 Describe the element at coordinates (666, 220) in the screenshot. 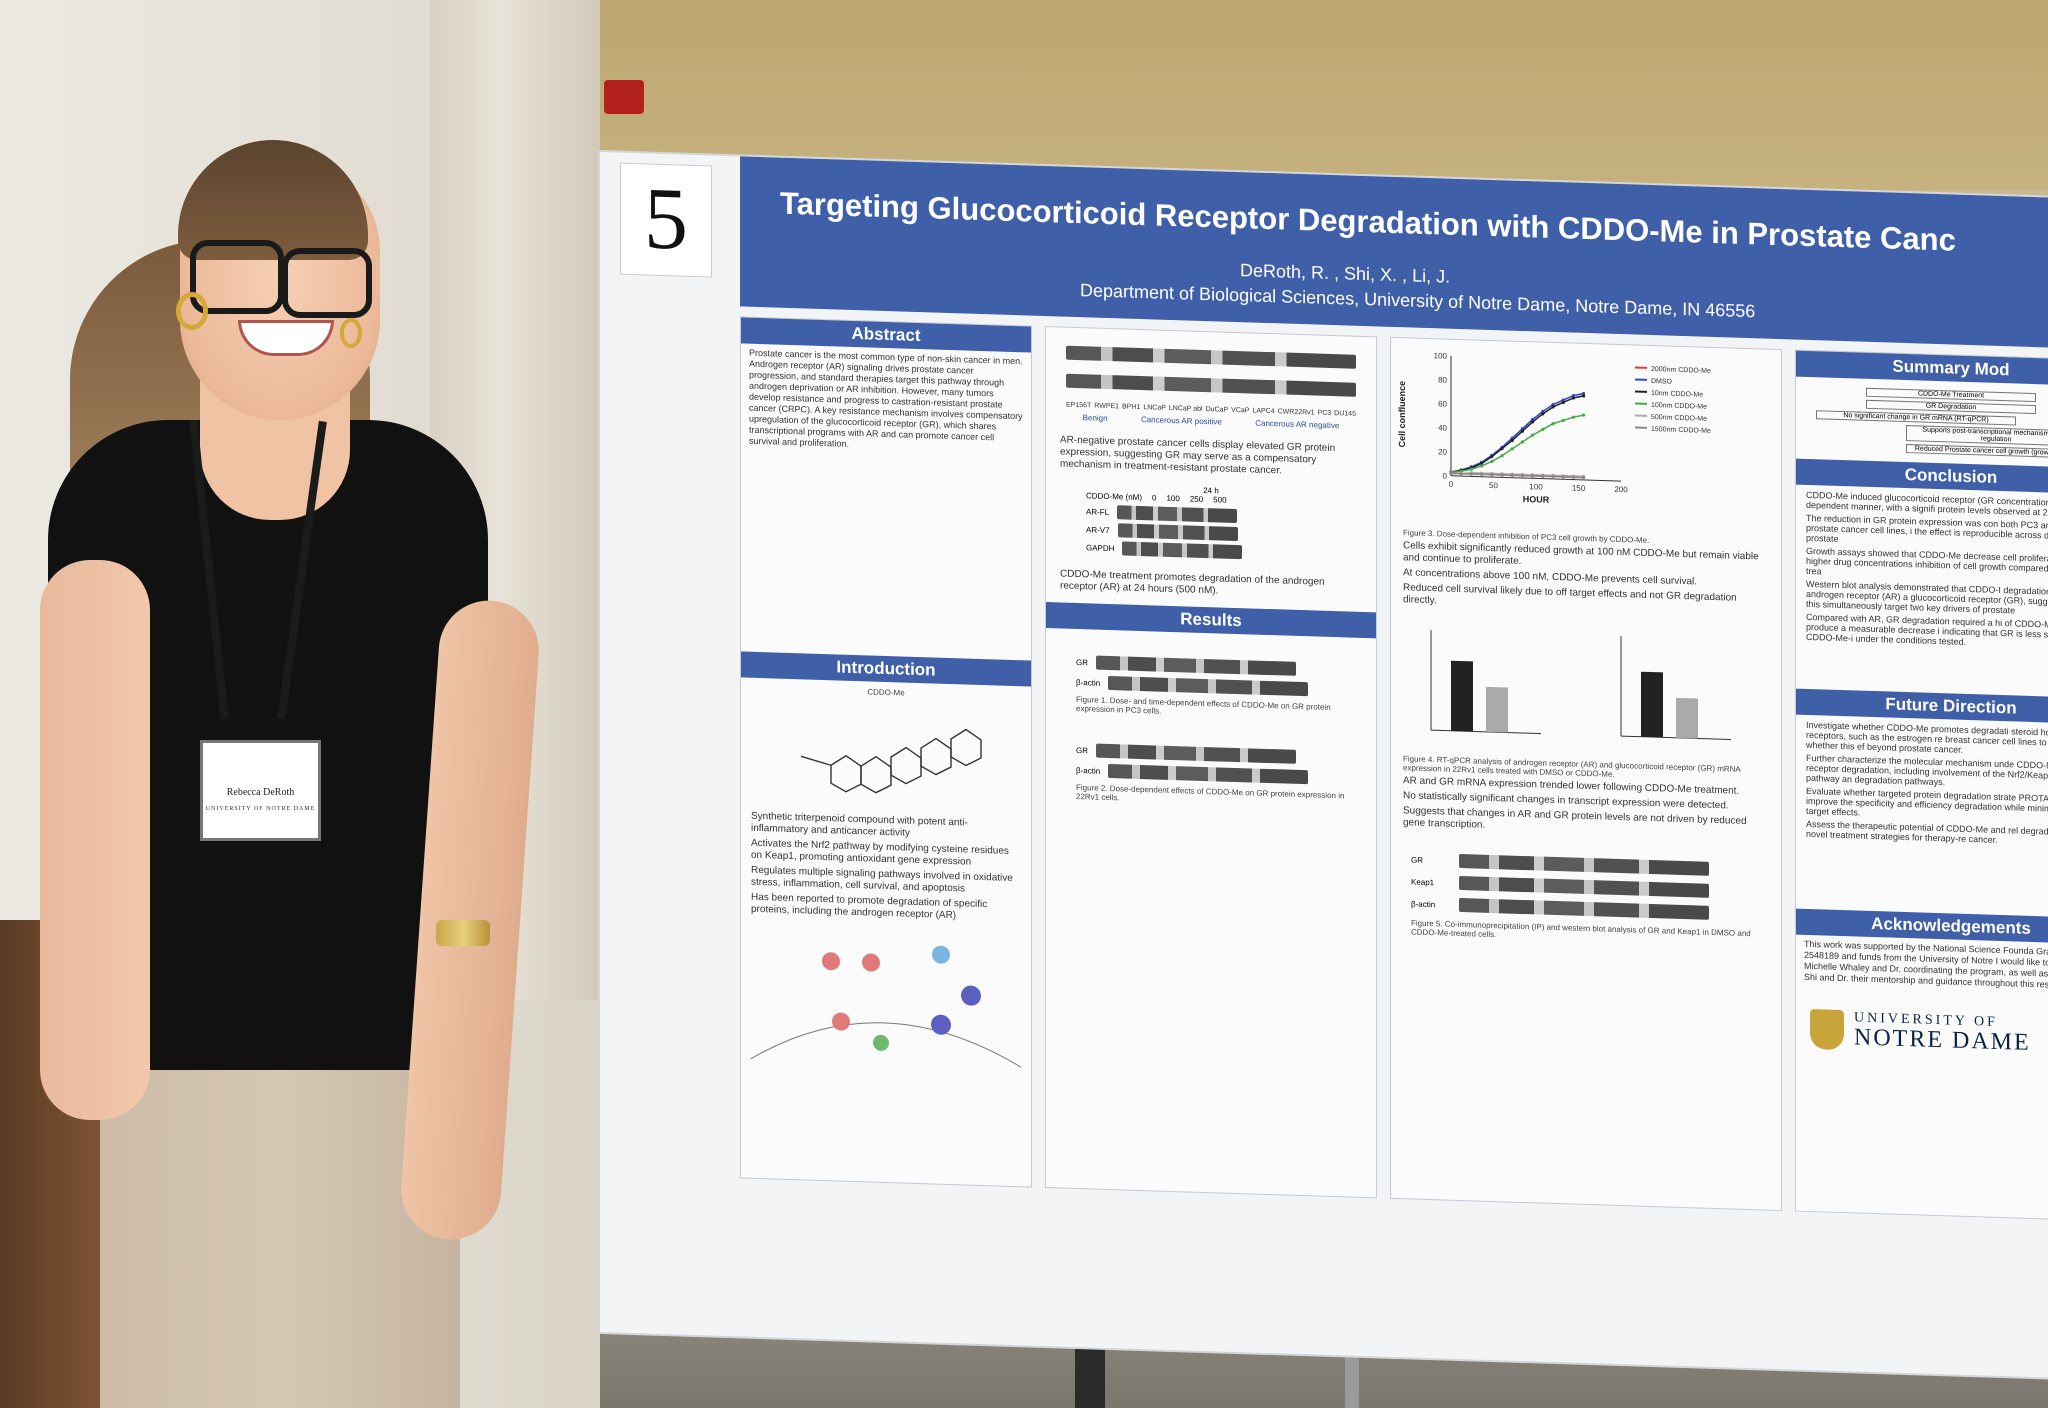

I see `poster-number: 5` at that location.